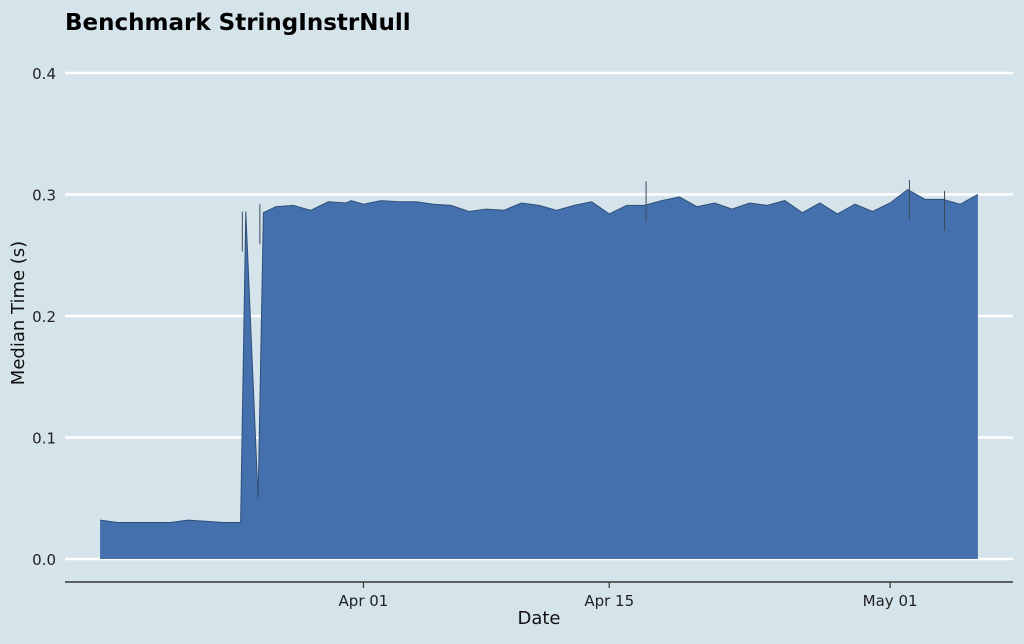  Describe the element at coordinates (539, 595) in the screenshot. I see `axes: Apr 01 Apr 15 May 01` at that location.